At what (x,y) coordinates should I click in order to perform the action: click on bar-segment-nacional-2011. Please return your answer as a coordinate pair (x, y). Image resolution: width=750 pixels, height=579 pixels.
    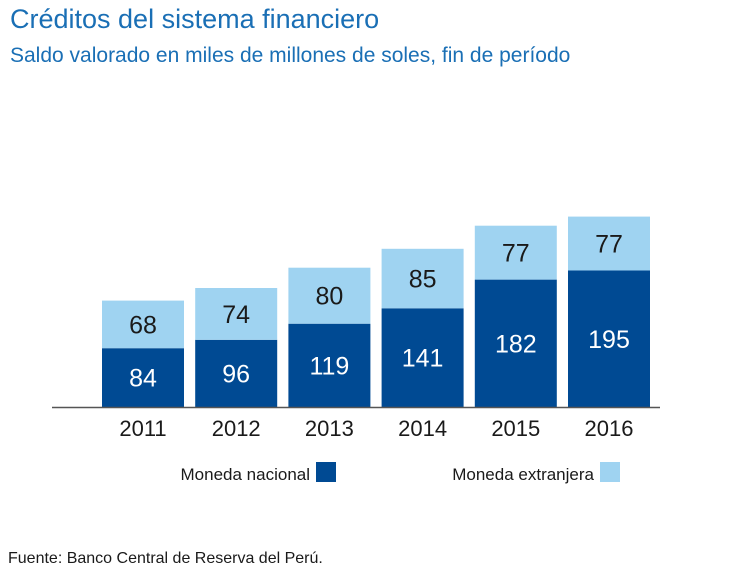
    Looking at the image, I should click on (143, 377).